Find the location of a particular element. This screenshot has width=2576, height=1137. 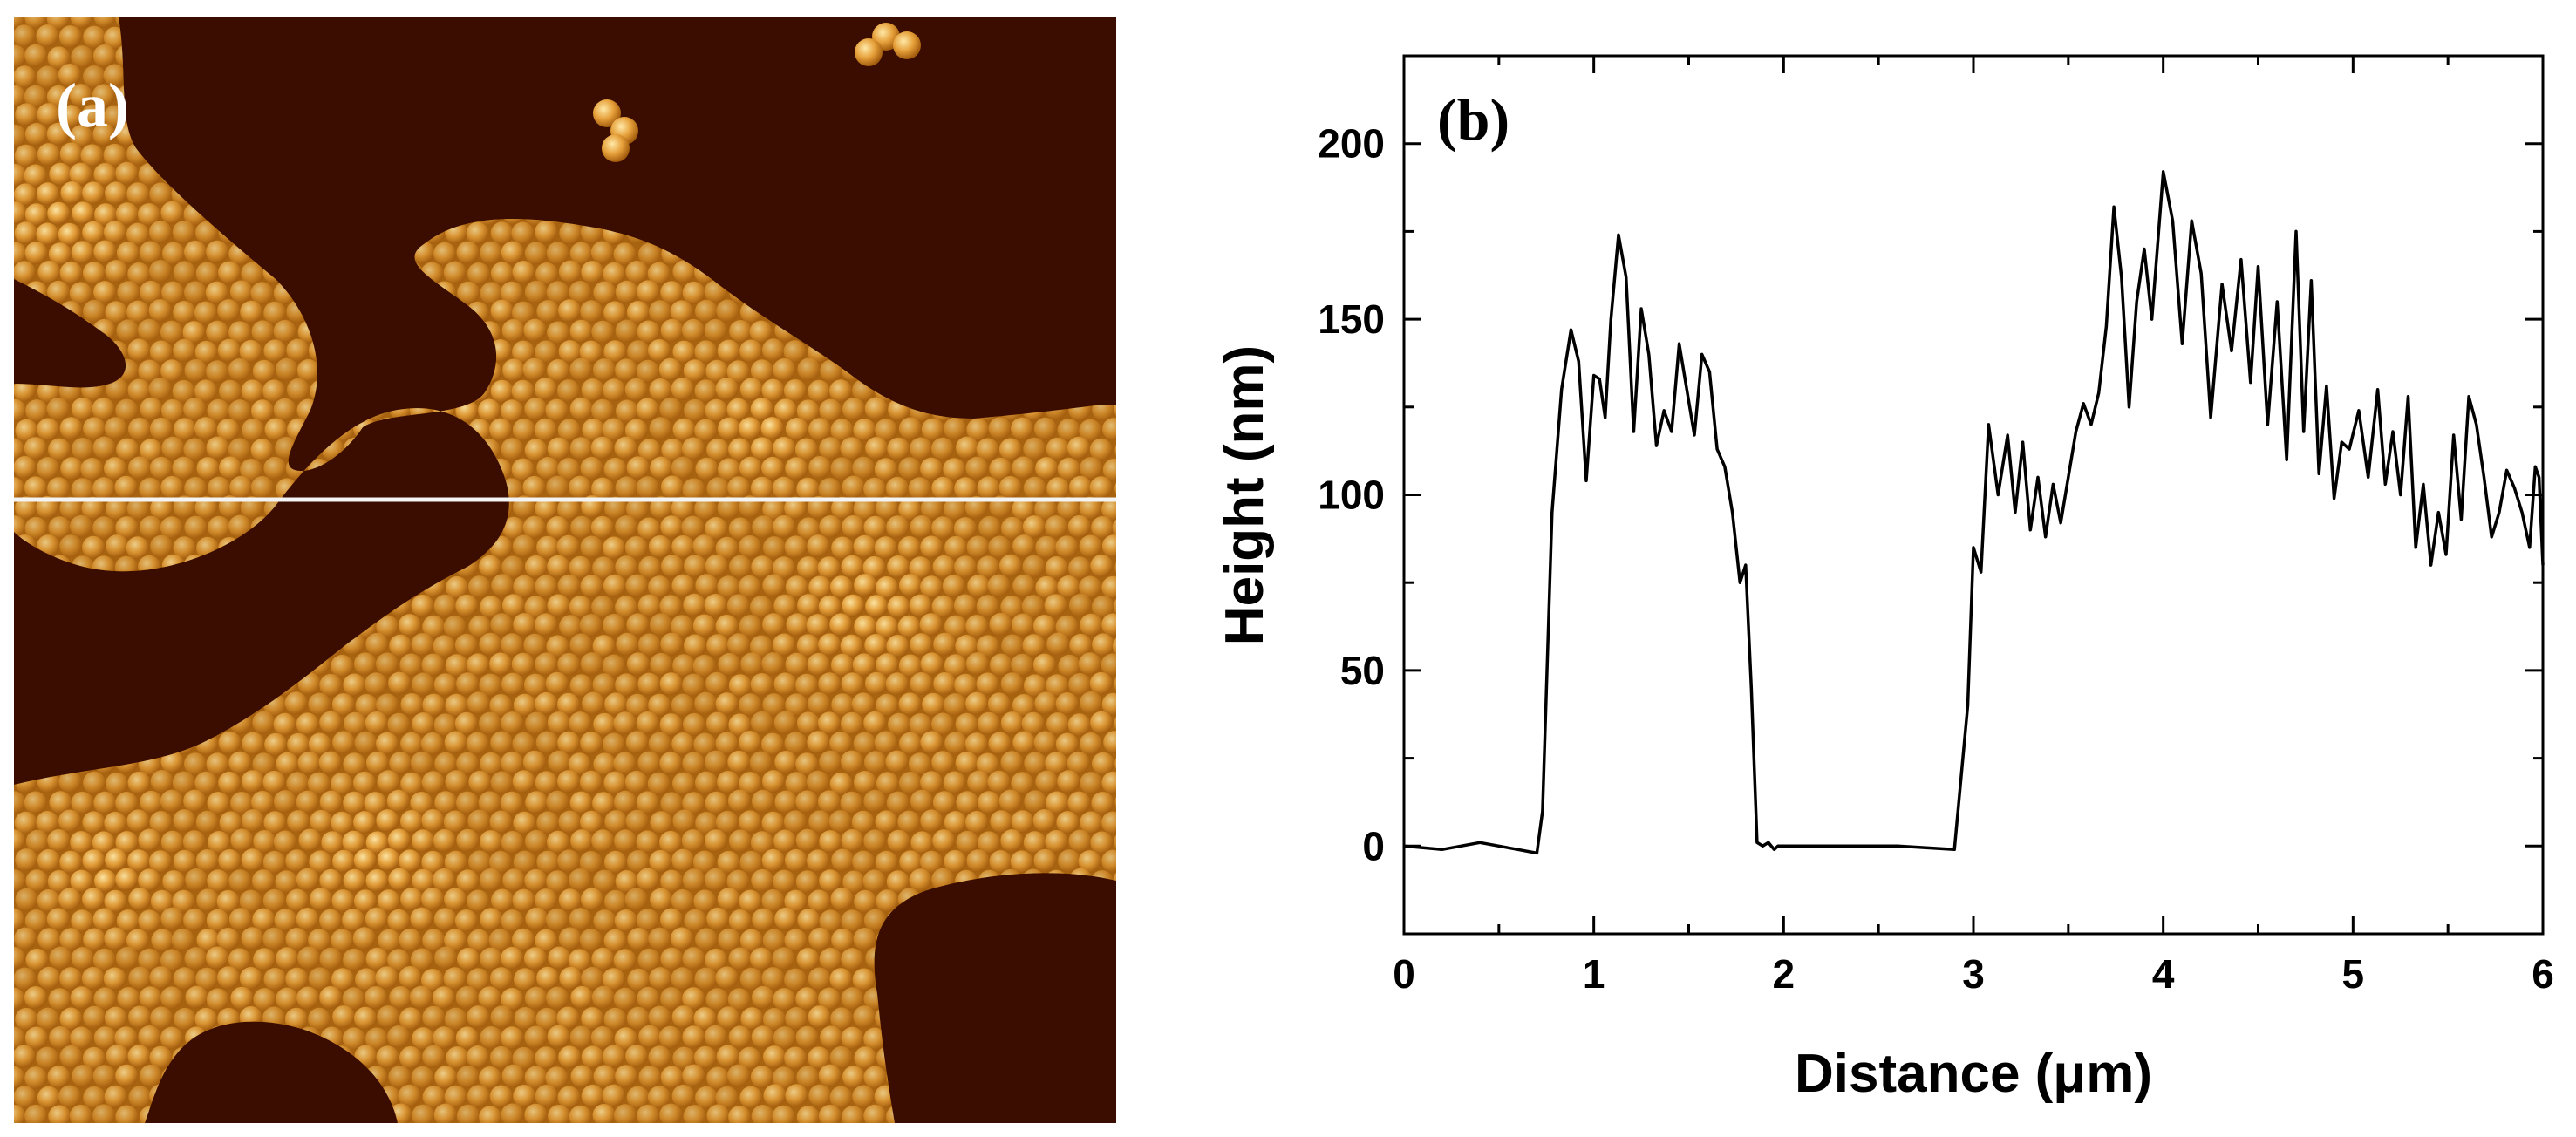

panel-label-a: (a) is located at coordinates (93, 105).